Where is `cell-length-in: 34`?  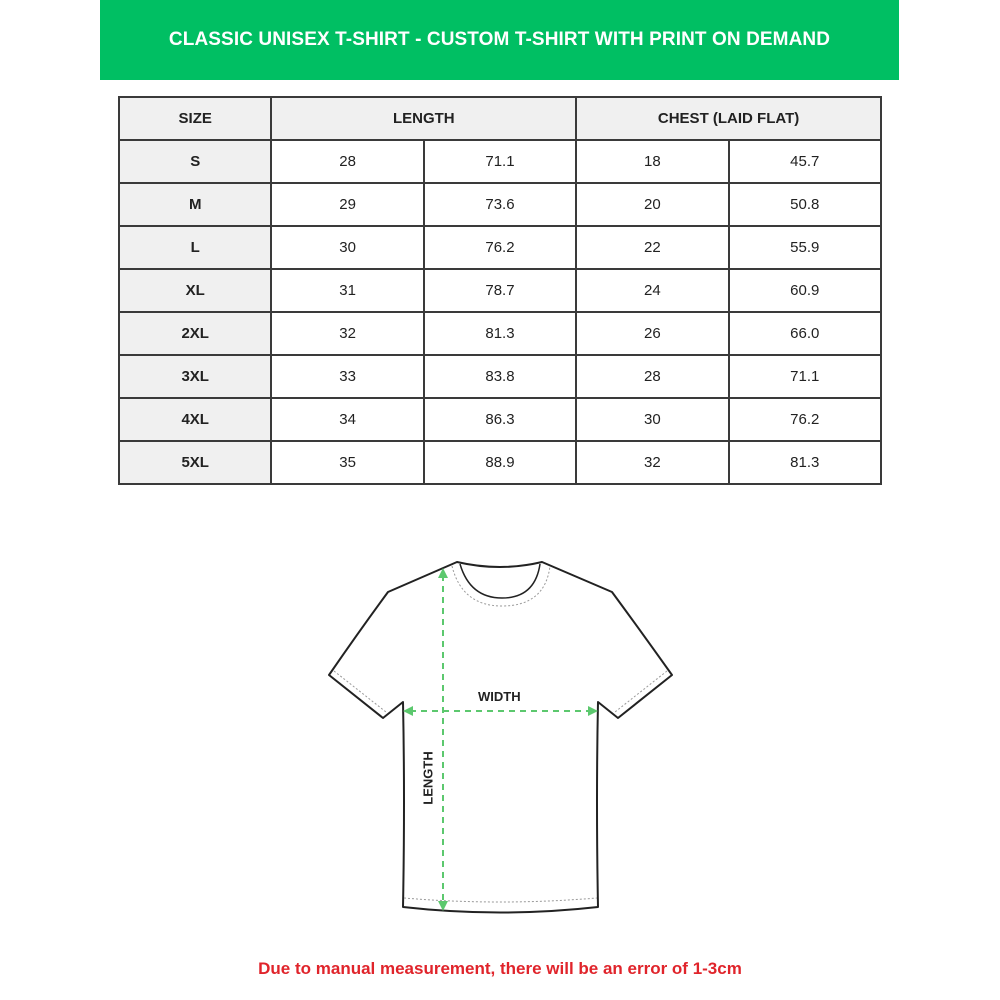
cell-length-in: 34 is located at coordinates (347, 419).